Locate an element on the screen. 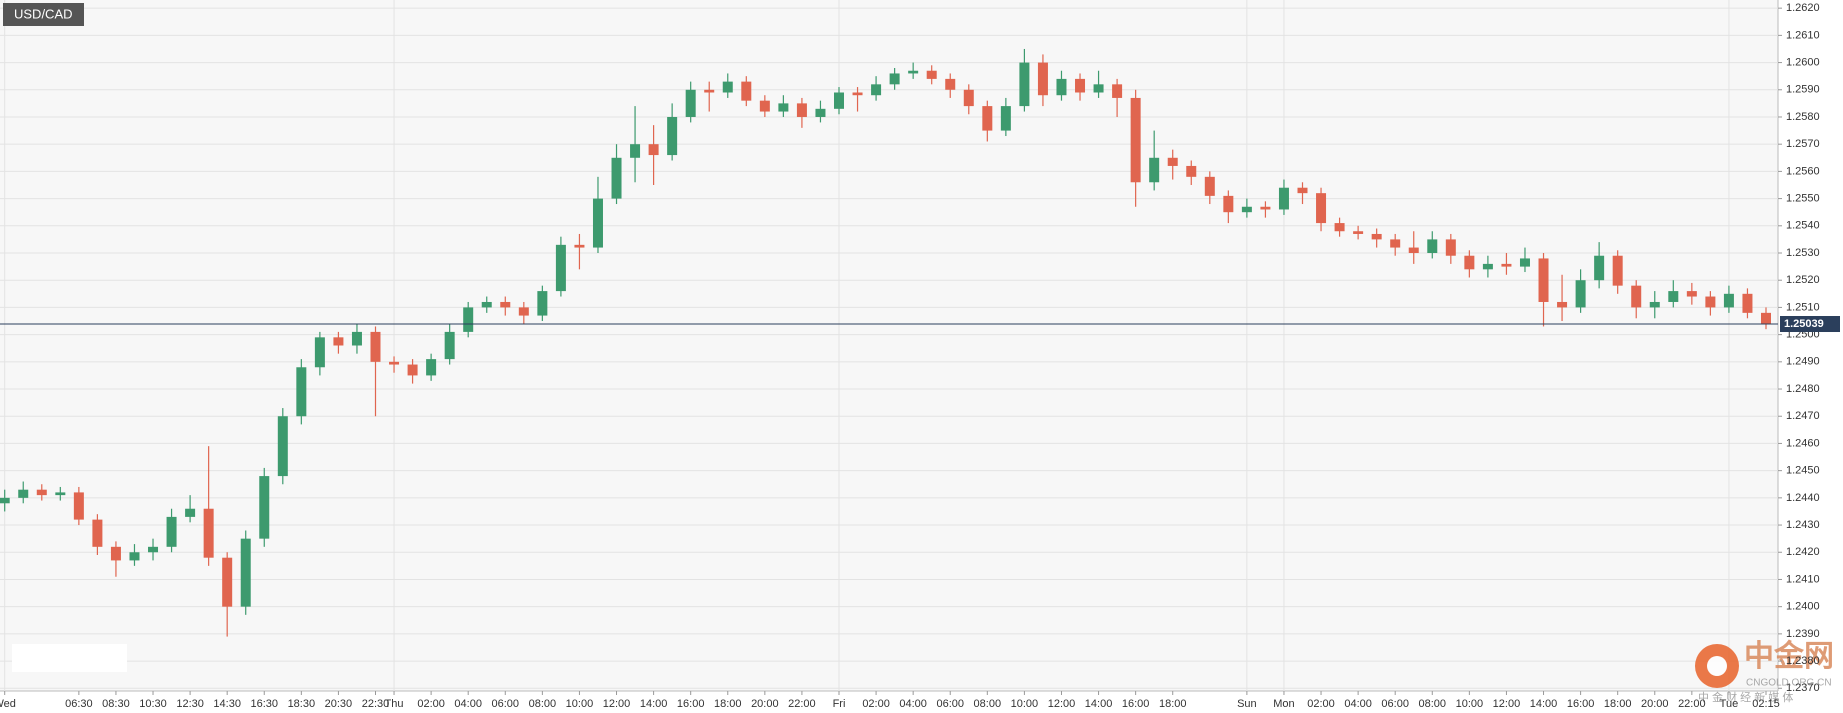 Image resolution: width=1843 pixels, height=713 pixels. y-tick-label: 1.2400 is located at coordinates (1803, 607).